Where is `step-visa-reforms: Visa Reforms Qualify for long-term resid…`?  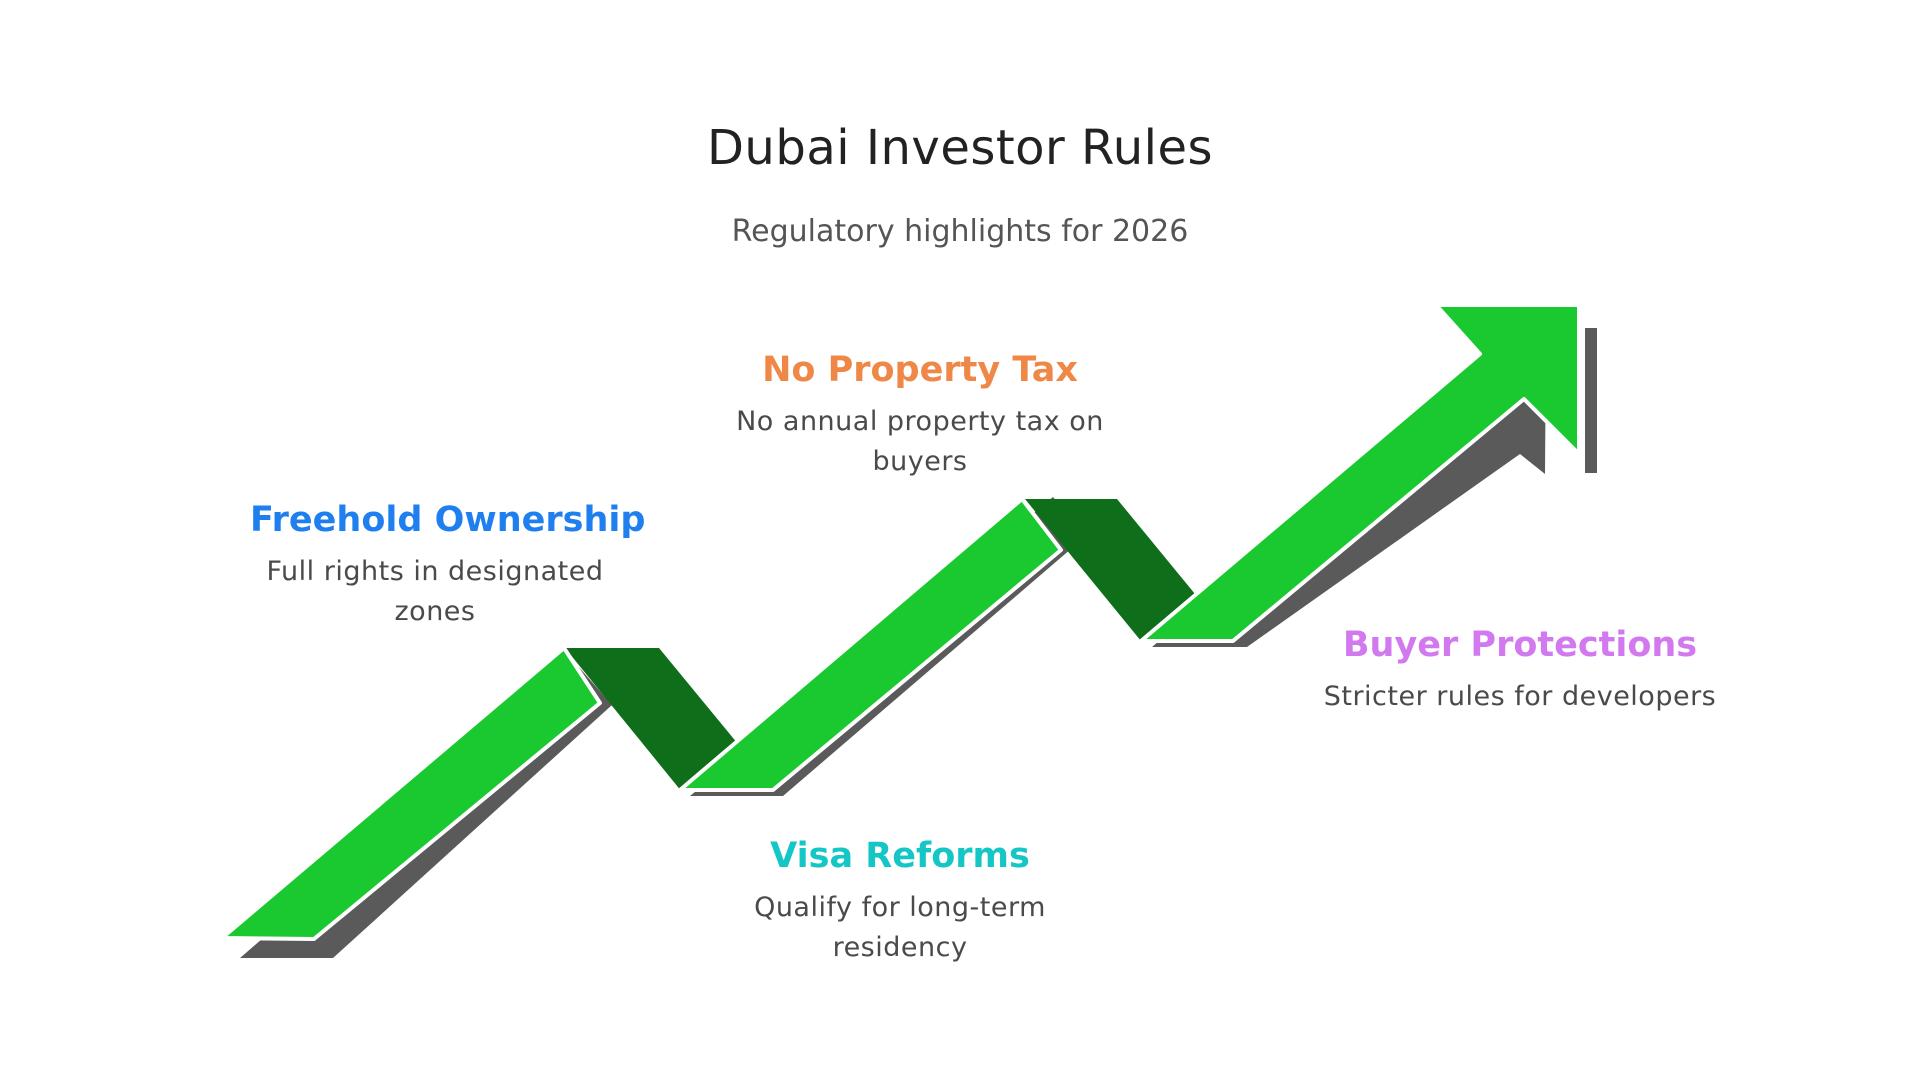 step-visa-reforms: Visa Reforms Qualify for long-term resid… is located at coordinates (900, 902).